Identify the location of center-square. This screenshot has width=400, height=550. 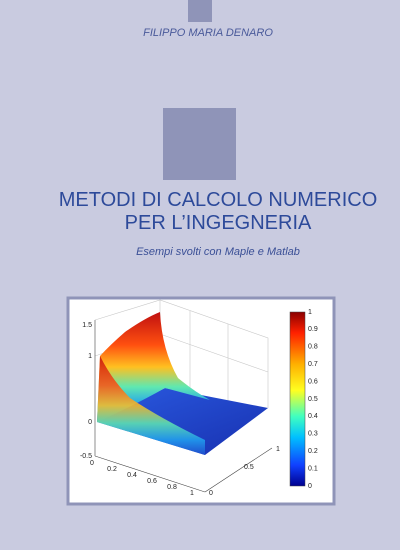
(199, 144).